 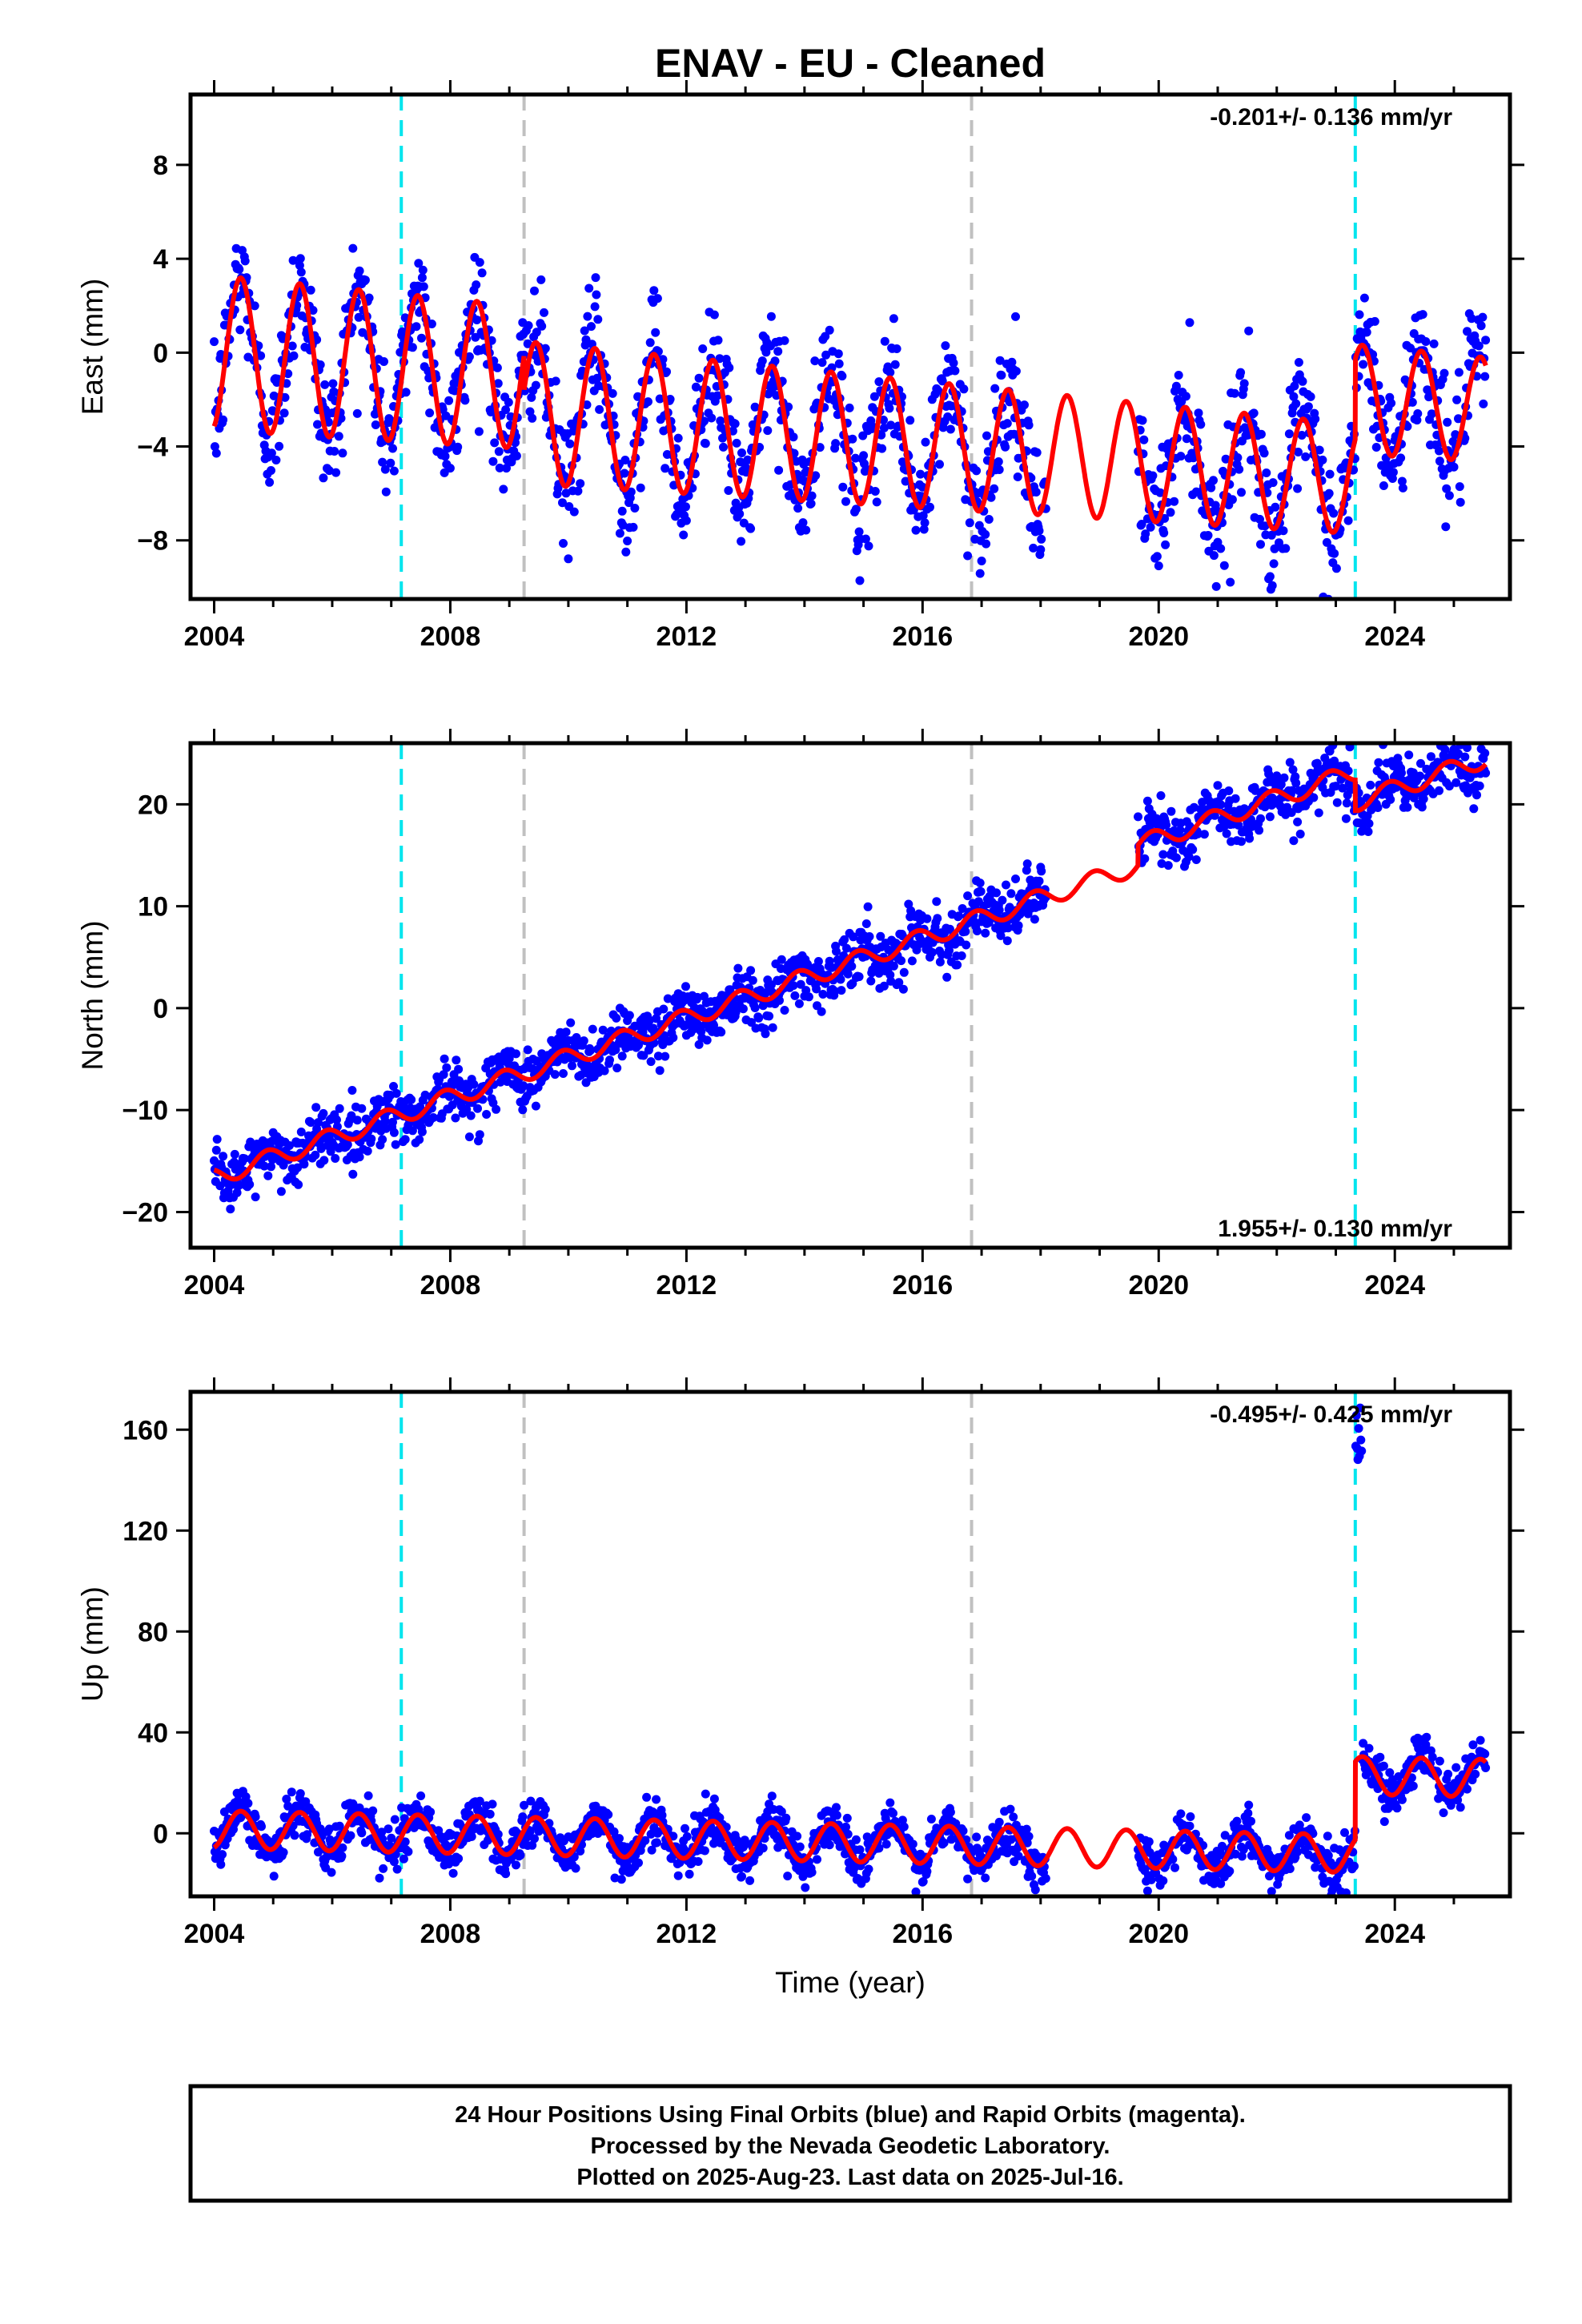 What do you see at coordinates (152, 447) in the screenshot?
I see `y-tick-label: −4` at bounding box center [152, 447].